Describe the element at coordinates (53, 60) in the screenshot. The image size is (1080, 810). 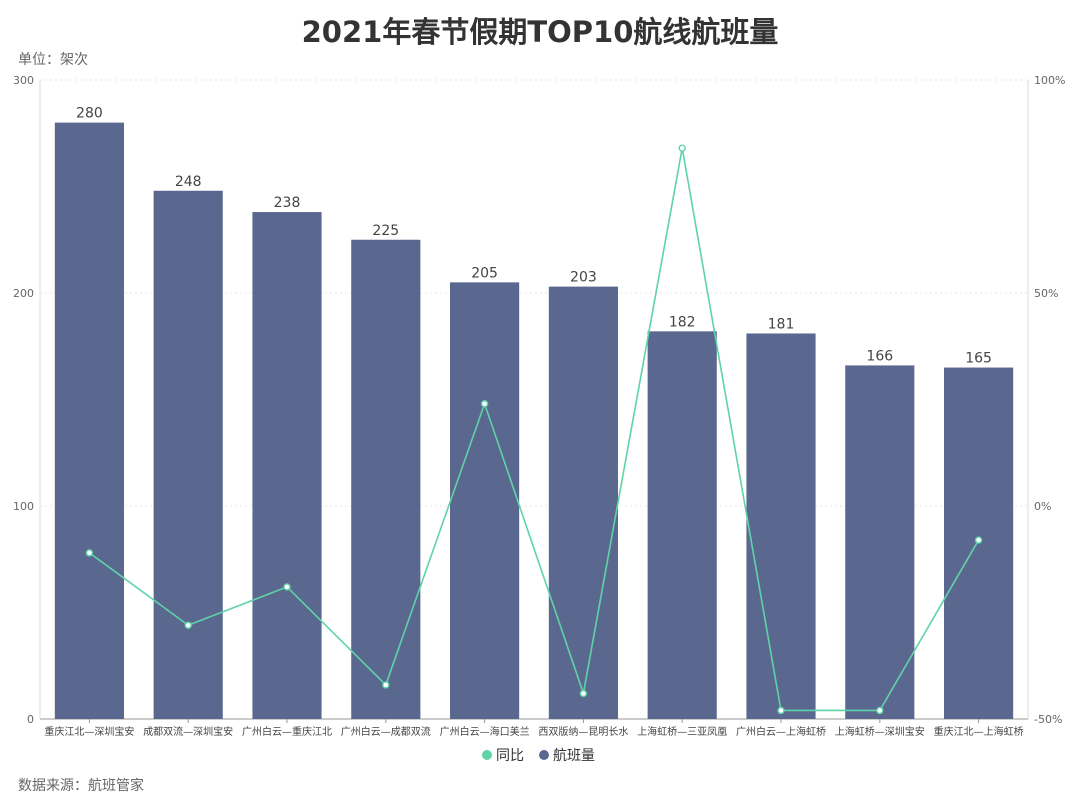
I see `unit-label: 单位：架次` at that location.